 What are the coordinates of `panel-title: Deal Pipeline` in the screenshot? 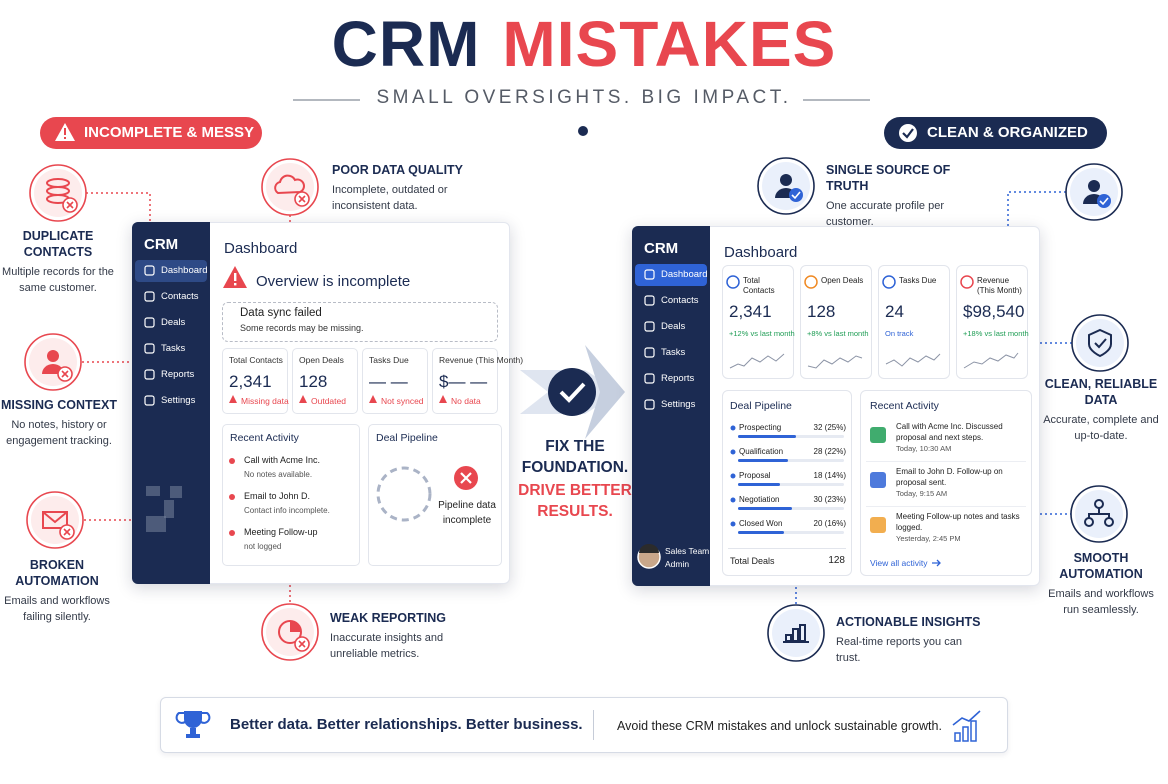 It's located at (407, 438).